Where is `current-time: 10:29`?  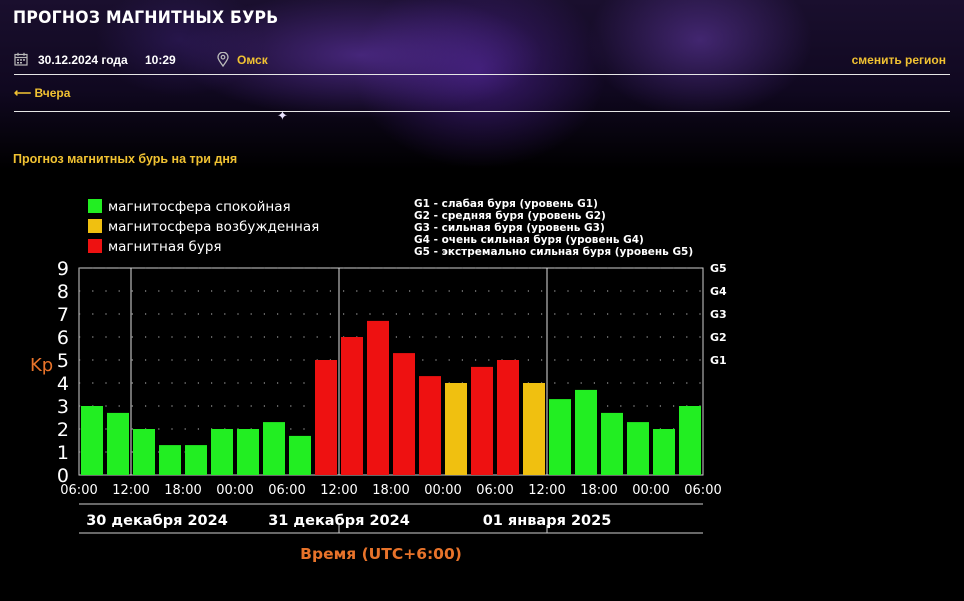
current-time: 10:29 is located at coordinates (160, 60).